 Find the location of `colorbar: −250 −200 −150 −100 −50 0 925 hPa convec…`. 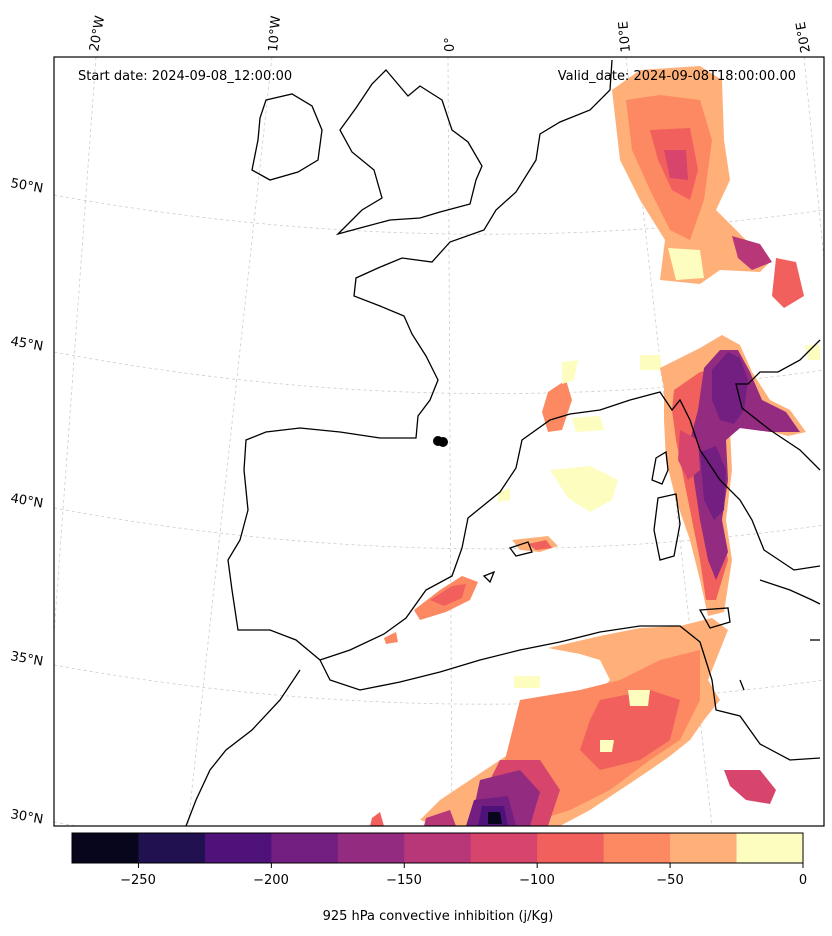

colorbar: −250 −200 −150 −100 −50 0 925 hPa convec… is located at coordinates (439, 878).